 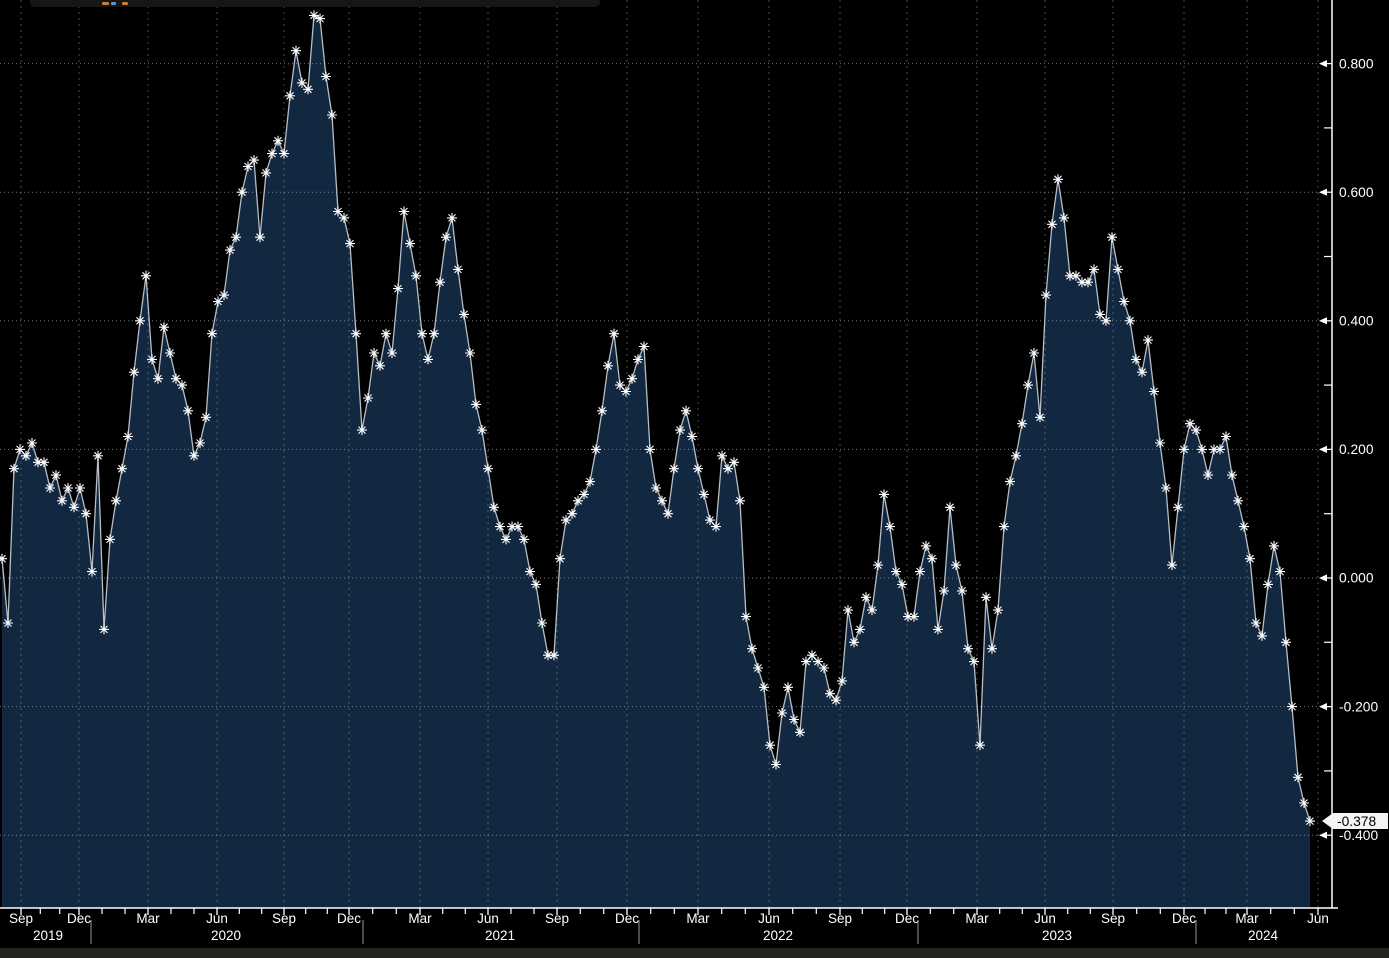 What do you see at coordinates (1358, 835) in the screenshot?
I see `svg-text: -0.400` at bounding box center [1358, 835].